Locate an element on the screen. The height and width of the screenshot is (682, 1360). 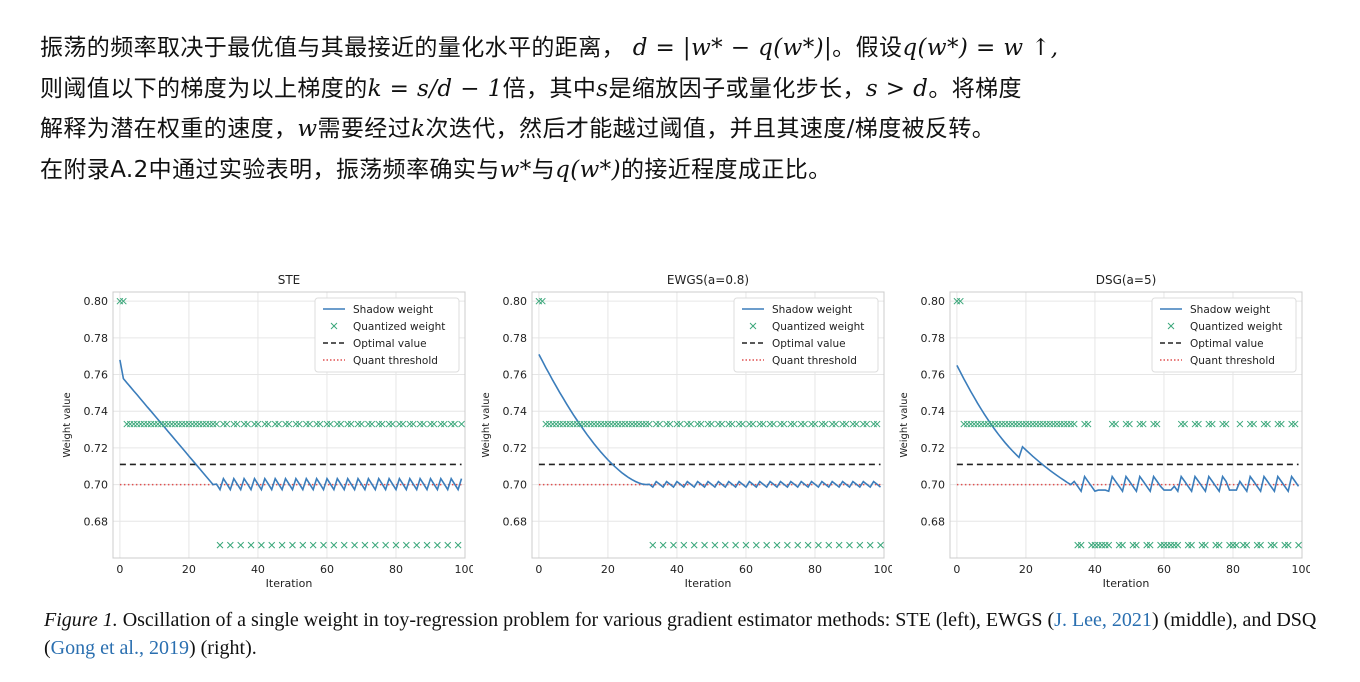
citation-link: J. Lee, 2021 is located at coordinates (1103, 620).